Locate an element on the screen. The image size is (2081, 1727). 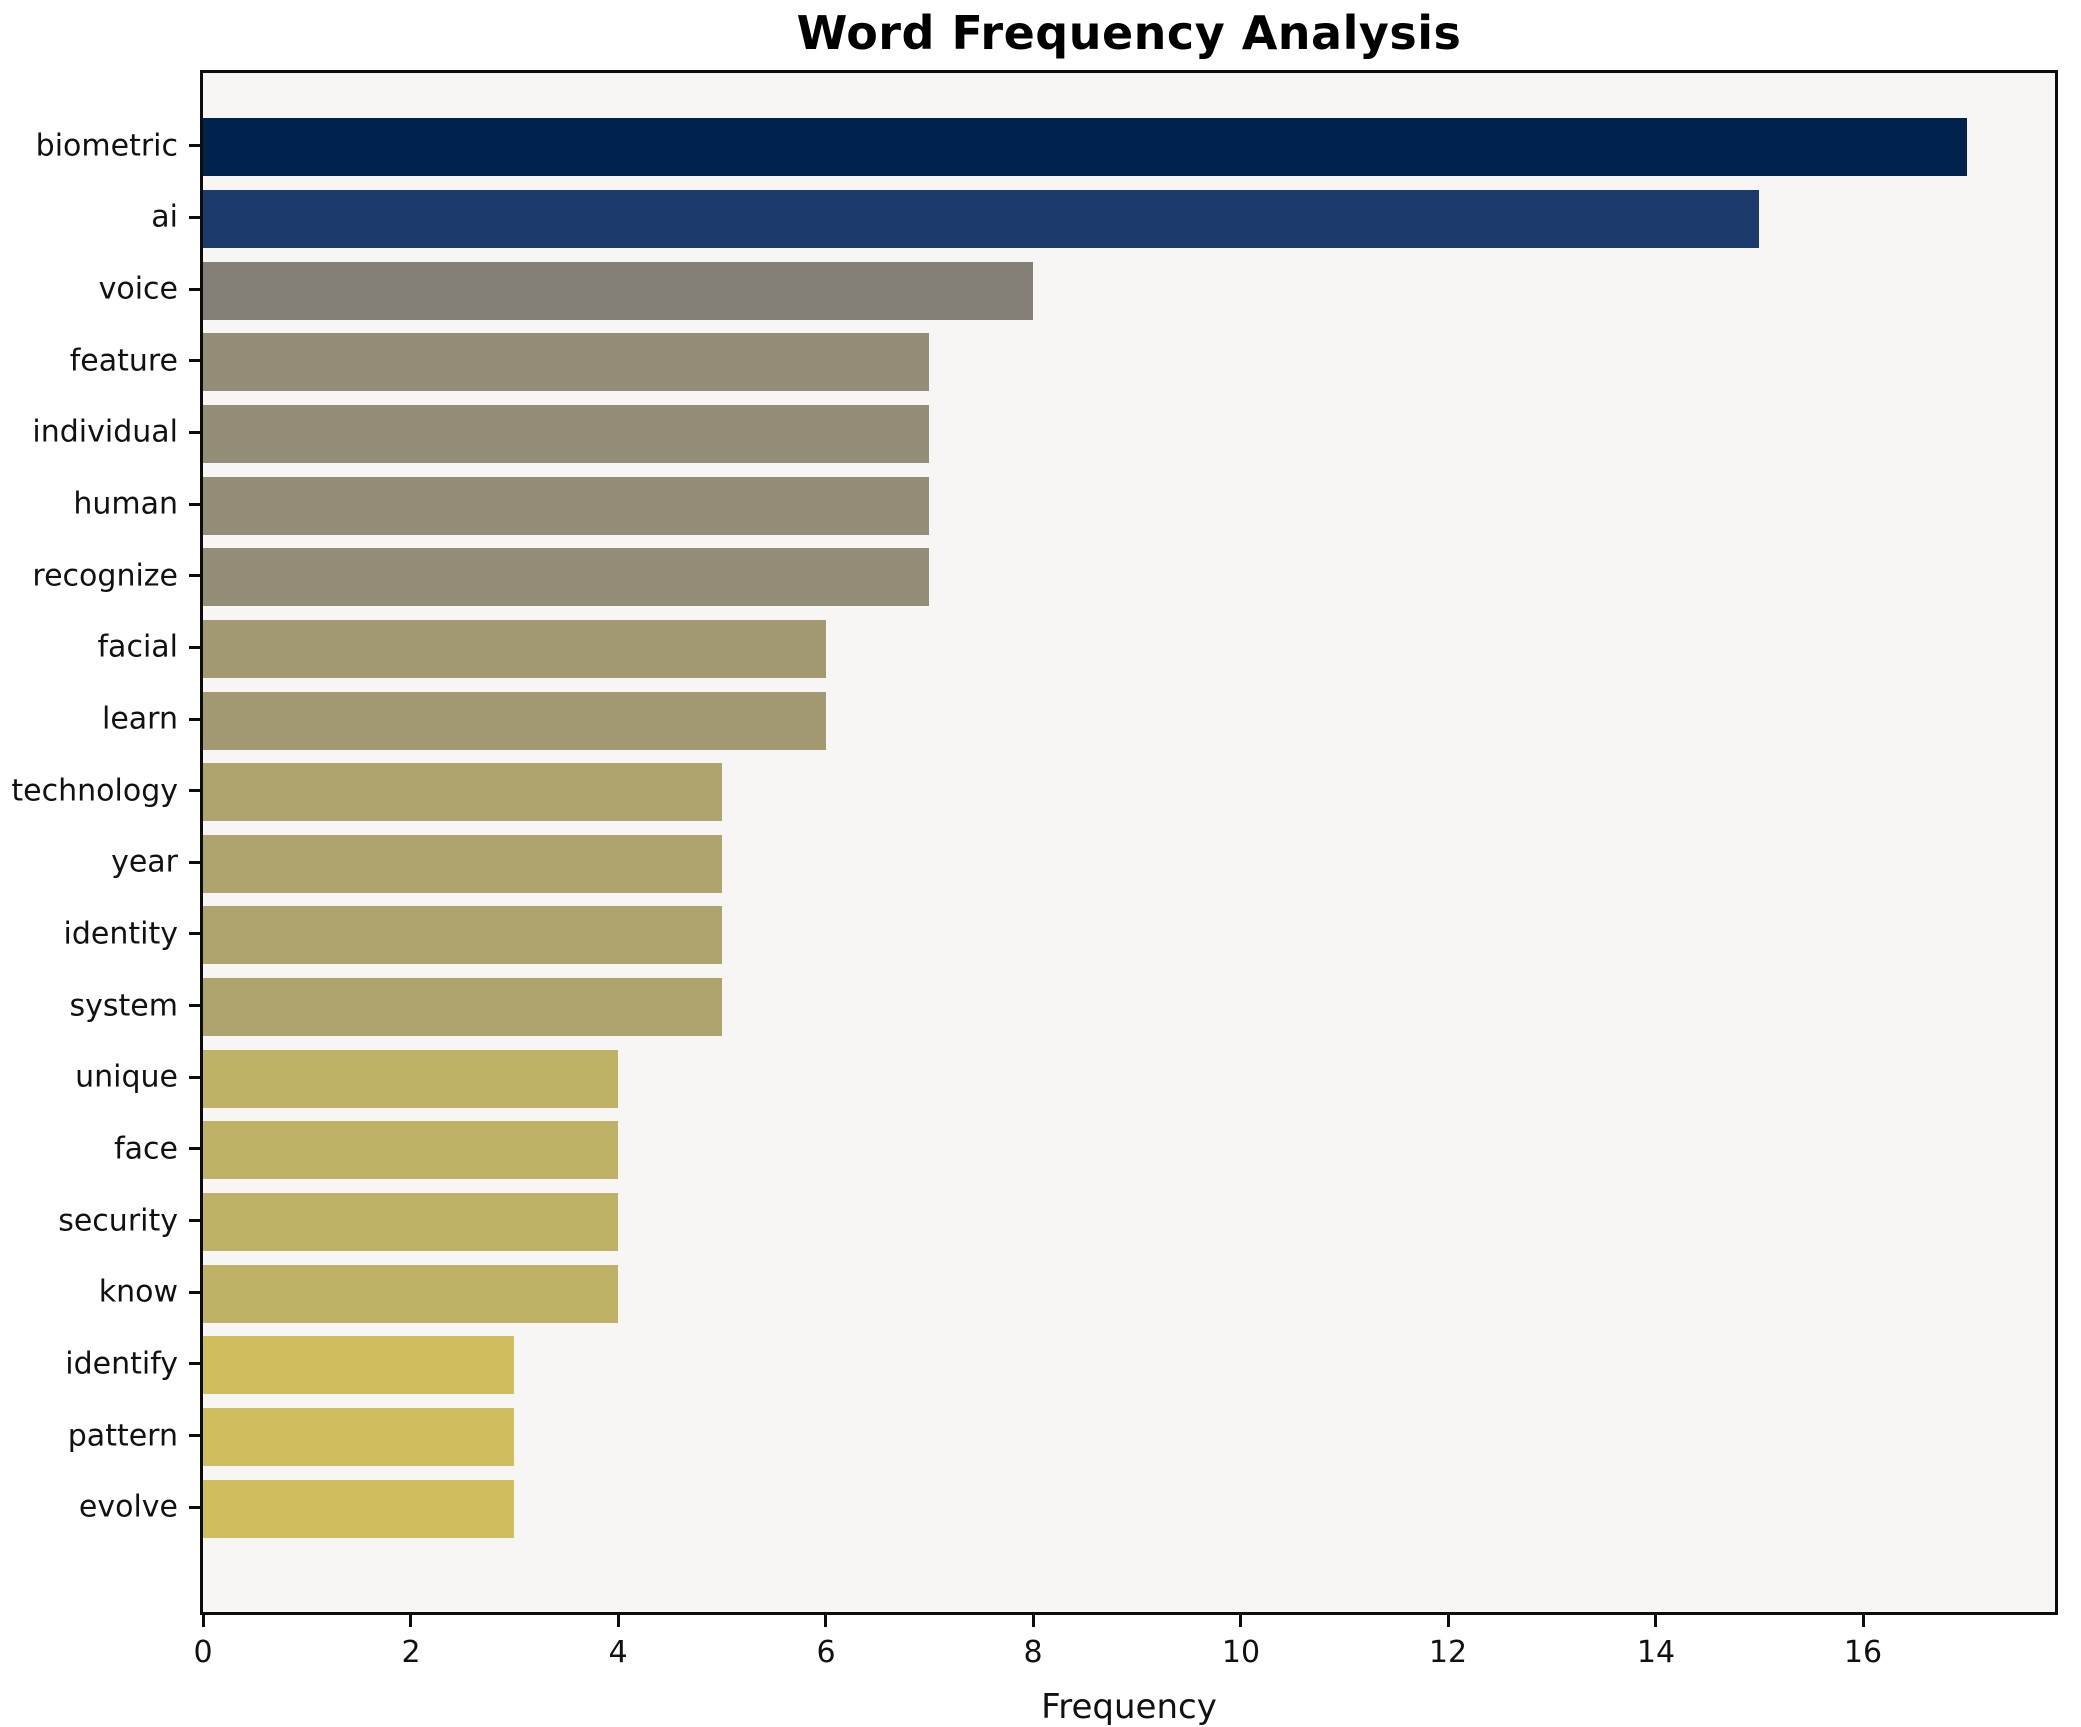
y-tick-label-learn: learn is located at coordinates (140, 719).